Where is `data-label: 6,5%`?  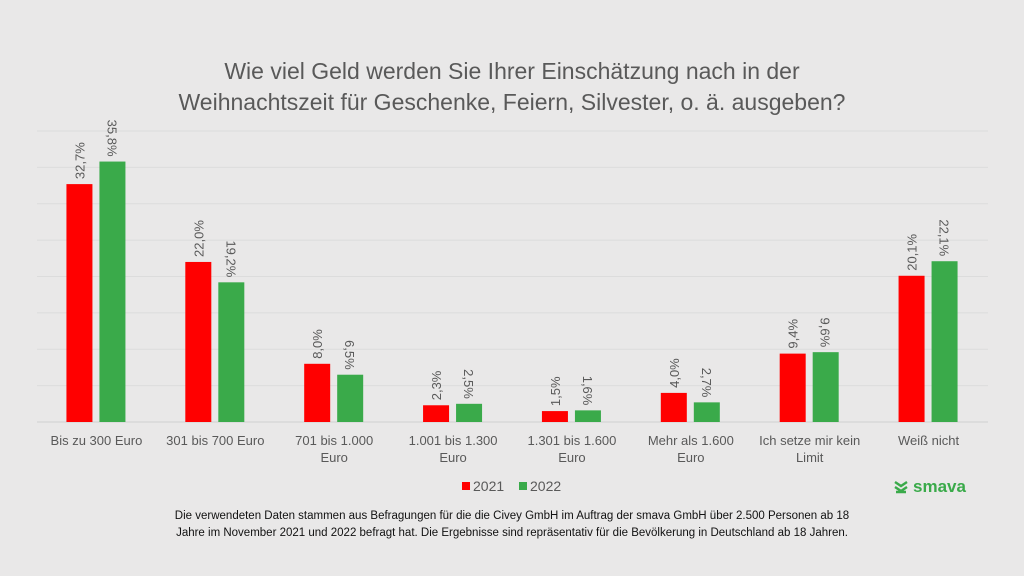
data-label: 6,5% is located at coordinates (349, 355).